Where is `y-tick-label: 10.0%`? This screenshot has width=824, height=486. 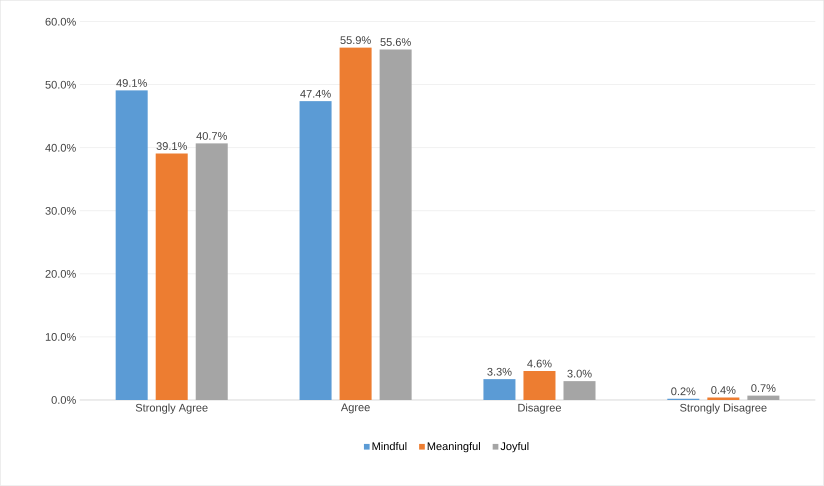 y-tick-label: 10.0% is located at coordinates (61, 337).